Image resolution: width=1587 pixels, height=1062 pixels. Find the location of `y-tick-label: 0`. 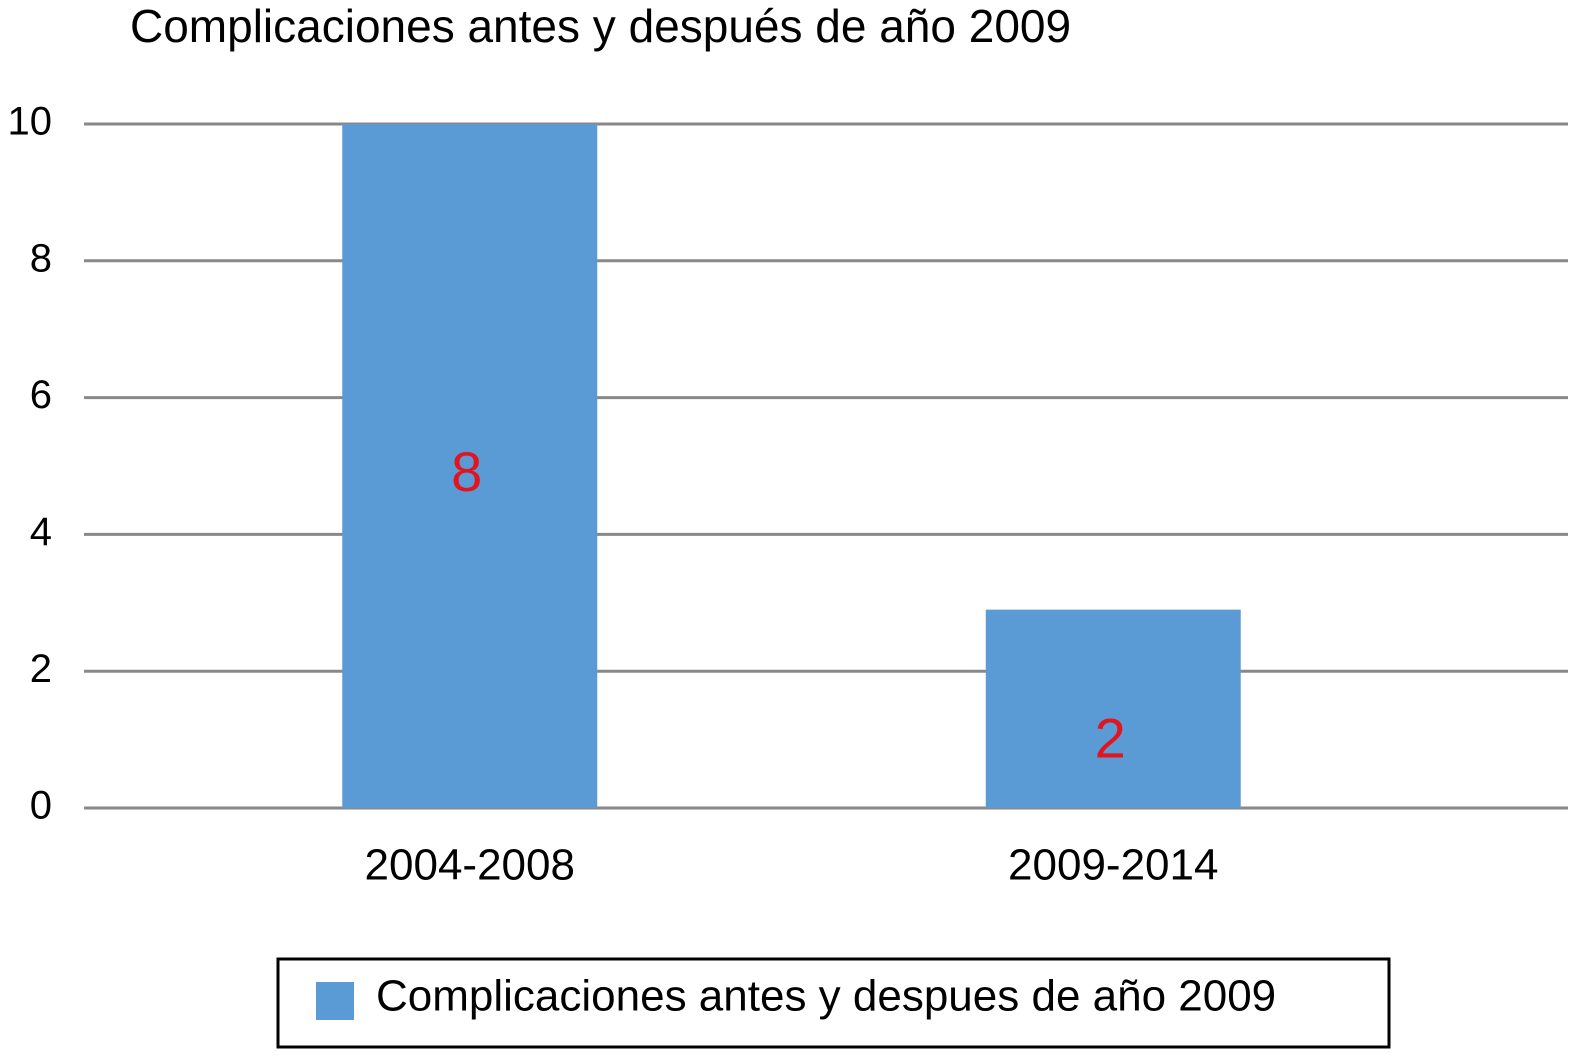

y-tick-label: 0 is located at coordinates (41, 806).